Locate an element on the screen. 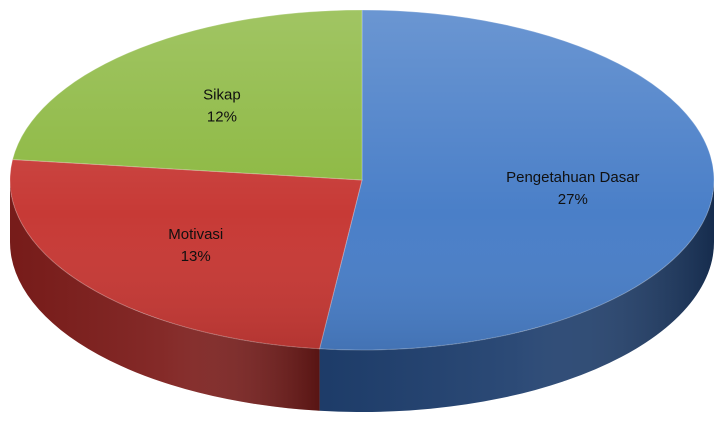 This screenshot has width=715, height=421. slice-label-motivasi: Motivasi 13% is located at coordinates (195, 245).